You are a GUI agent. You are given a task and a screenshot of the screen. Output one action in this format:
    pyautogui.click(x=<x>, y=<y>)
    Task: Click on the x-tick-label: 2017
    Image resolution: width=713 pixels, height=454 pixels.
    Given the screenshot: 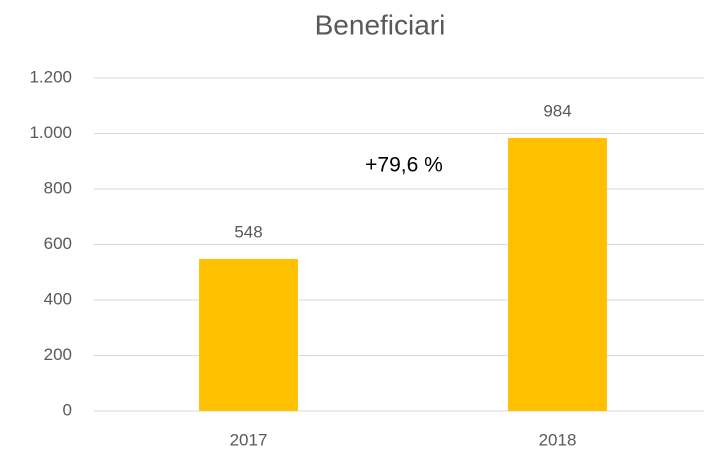 What is the action you would take?
    pyautogui.click(x=249, y=439)
    